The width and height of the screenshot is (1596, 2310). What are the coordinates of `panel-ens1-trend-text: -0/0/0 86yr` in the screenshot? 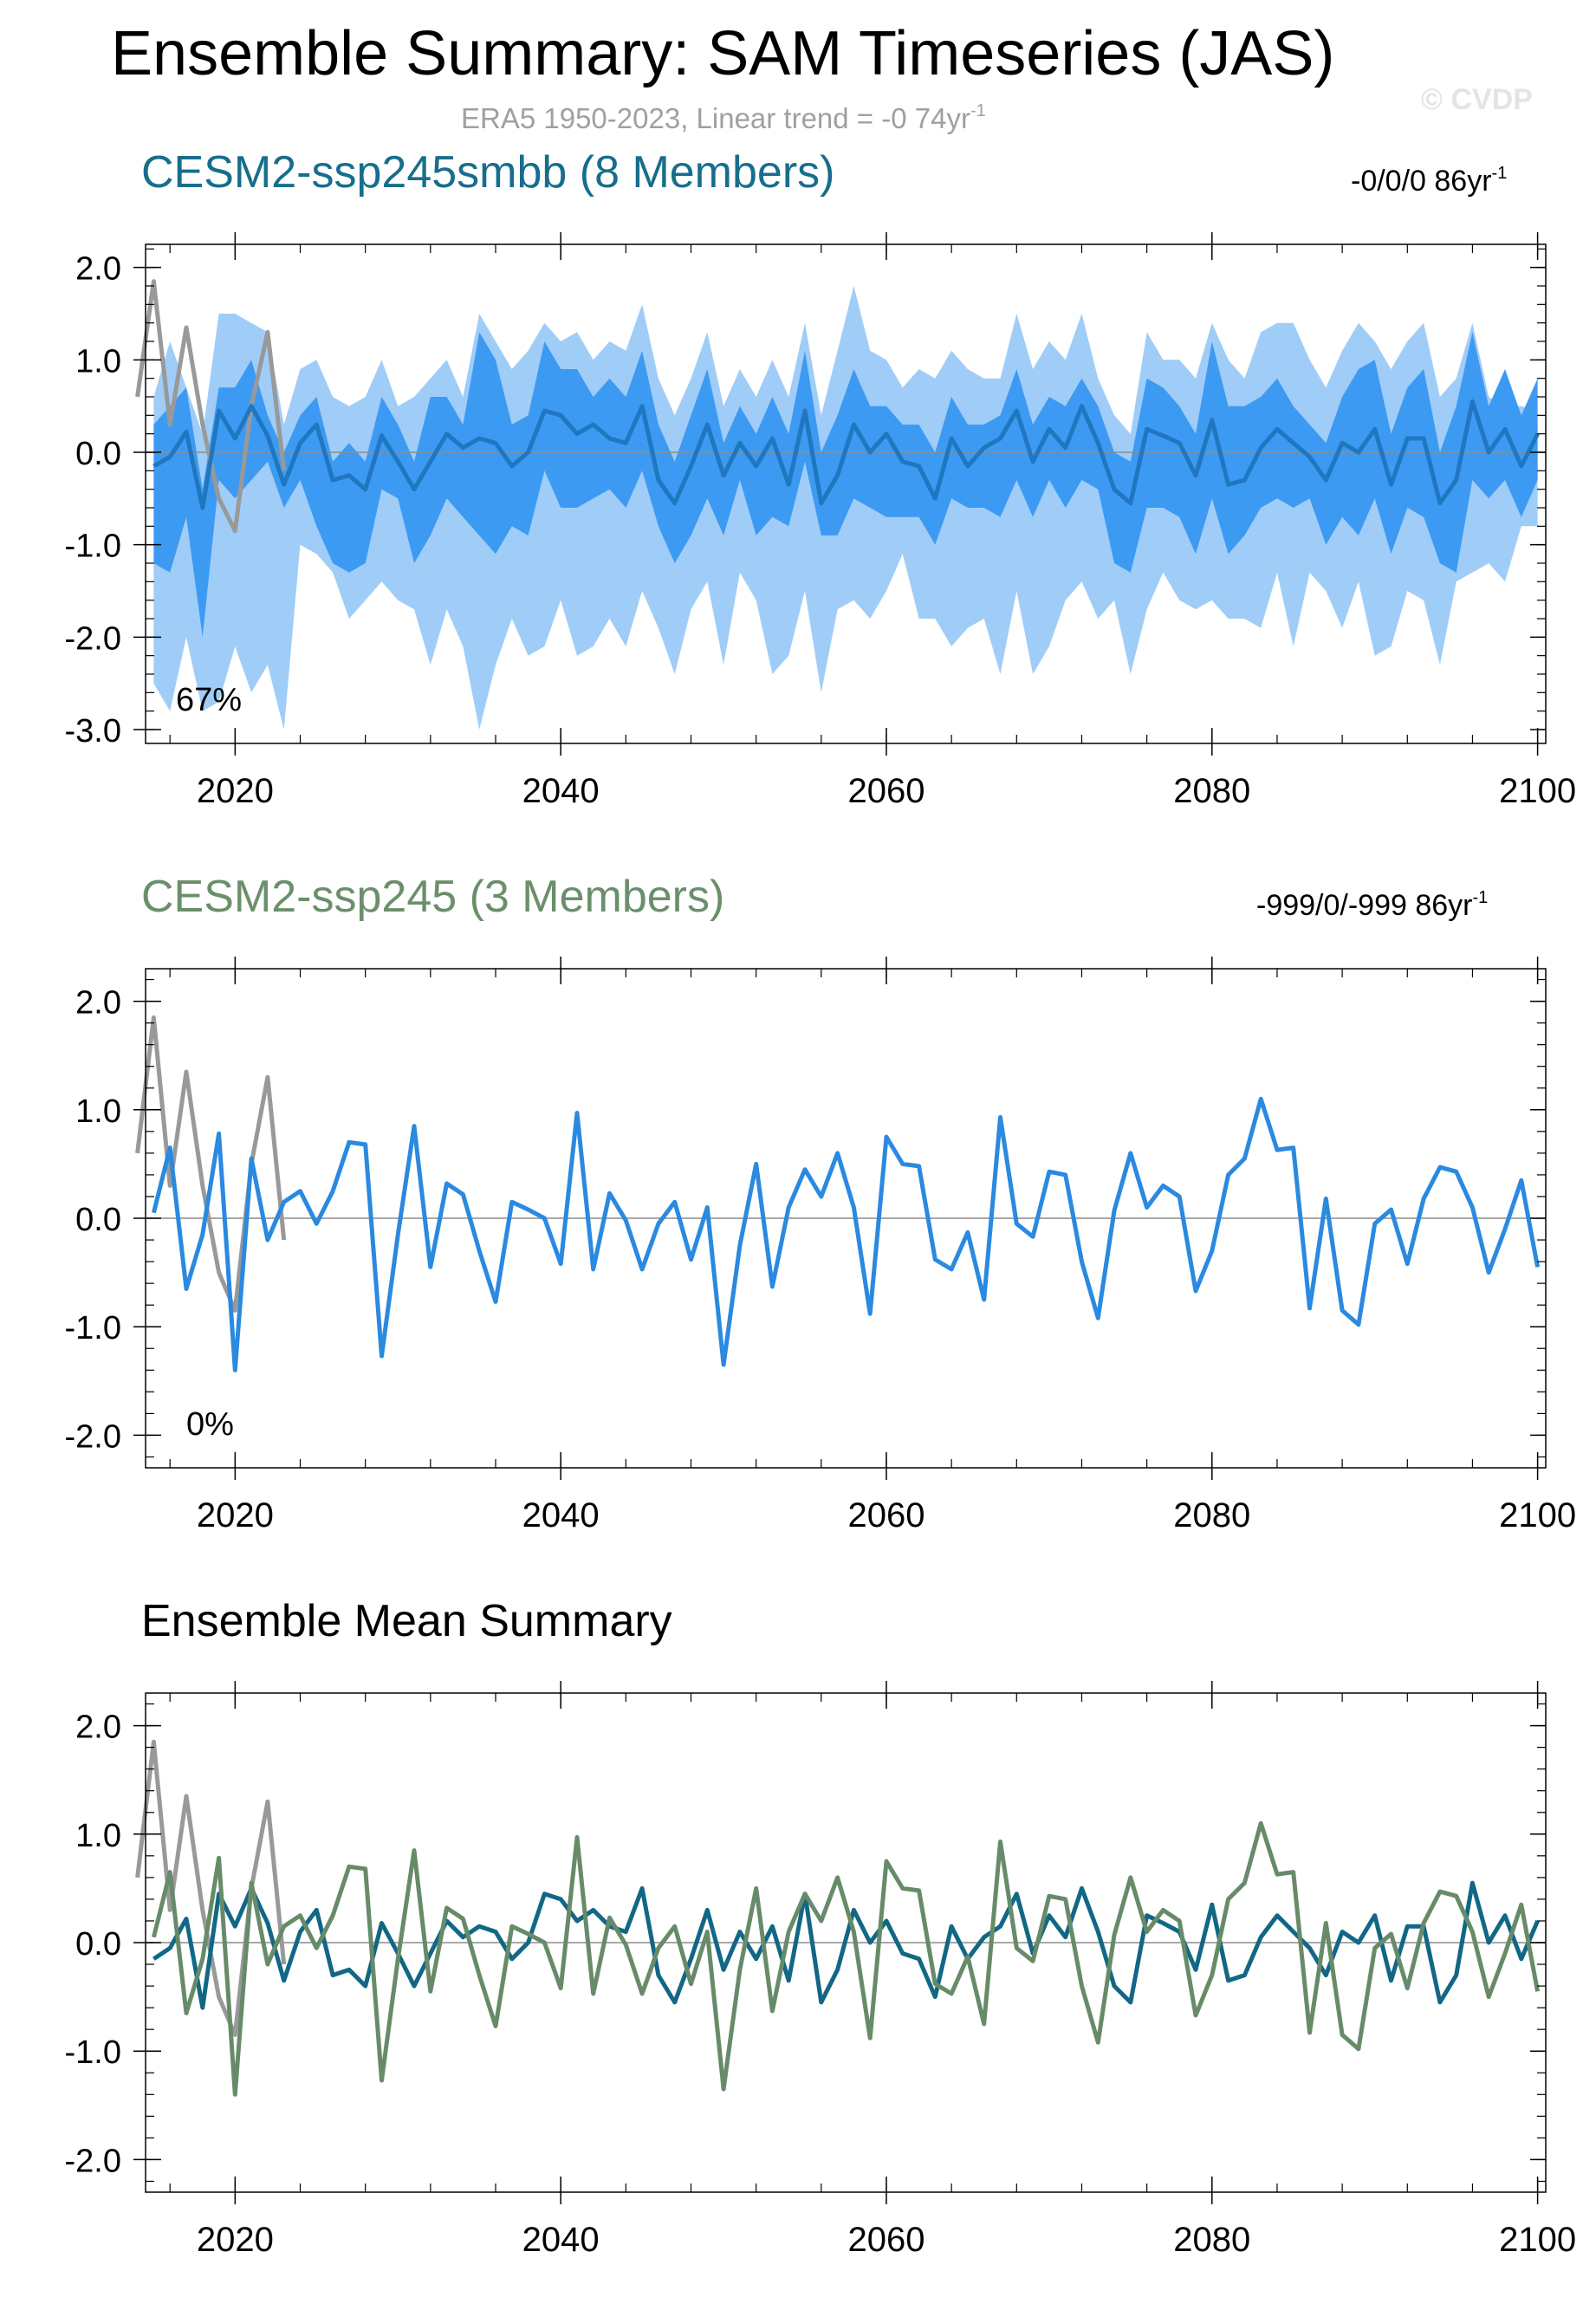 It's located at (1421, 181).